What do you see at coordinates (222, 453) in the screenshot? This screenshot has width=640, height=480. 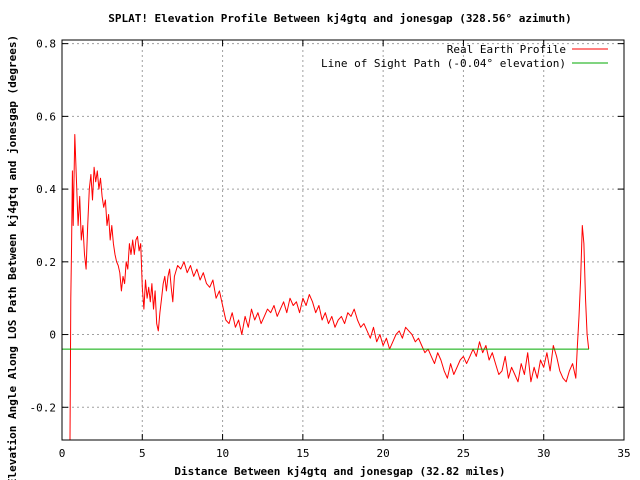 I see `x-tick-label: 10` at bounding box center [222, 453].